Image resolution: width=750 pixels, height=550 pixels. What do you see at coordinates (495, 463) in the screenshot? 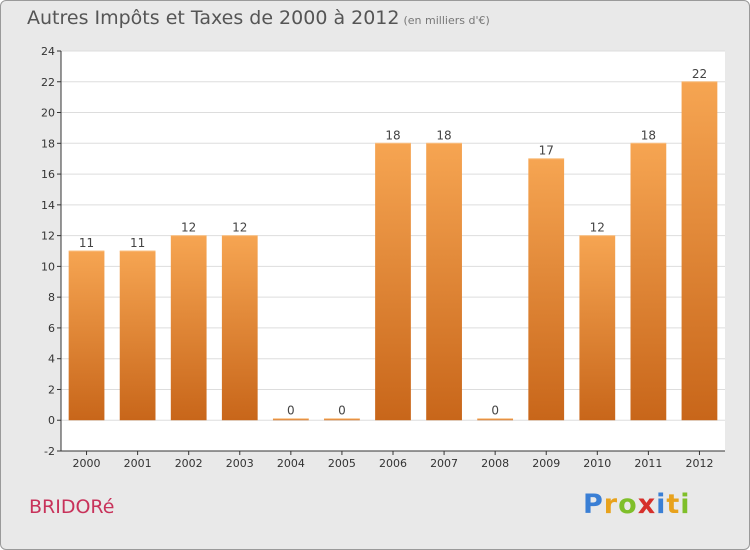
I see `x-tick-label: 2008` at bounding box center [495, 463].